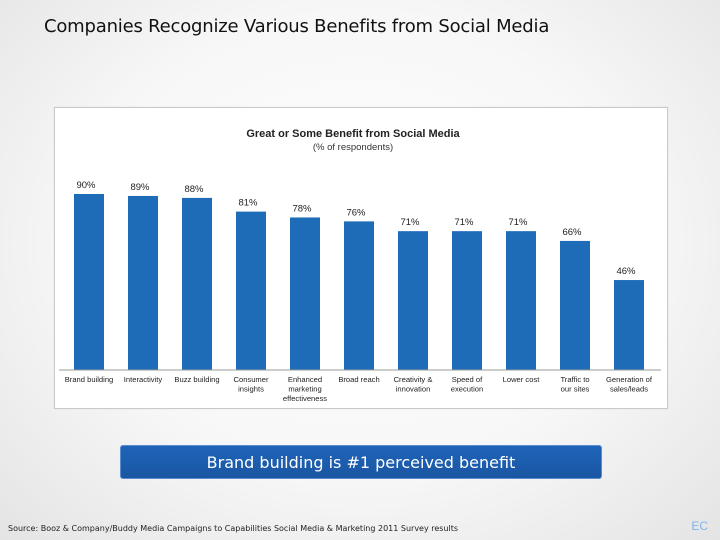  Describe the element at coordinates (194, 189) in the screenshot. I see `value-label: 88%` at that location.